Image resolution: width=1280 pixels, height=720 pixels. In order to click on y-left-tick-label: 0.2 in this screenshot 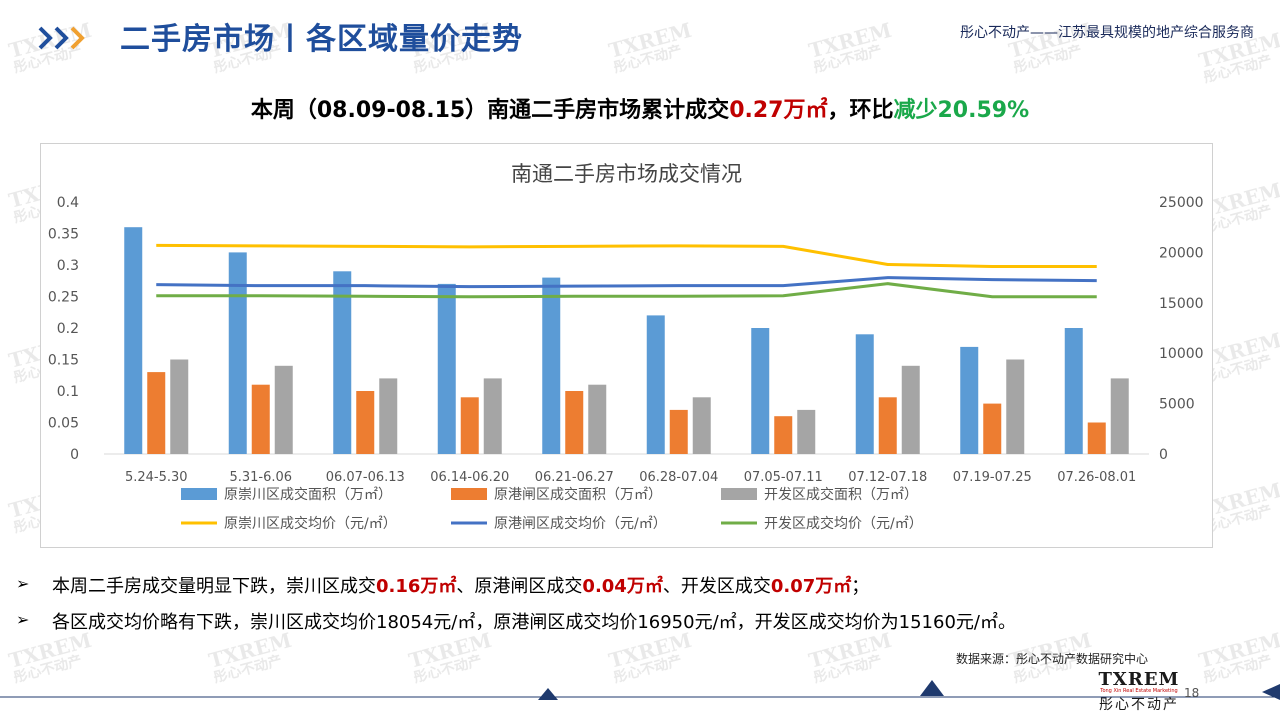, I will do `click(68, 329)`.